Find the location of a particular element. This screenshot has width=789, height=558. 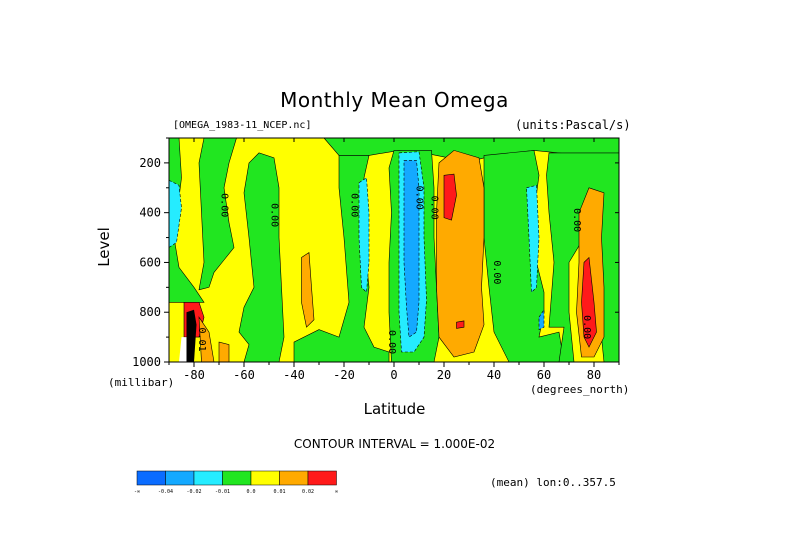

fill-cyan-southpole is located at coordinates (175, 214).